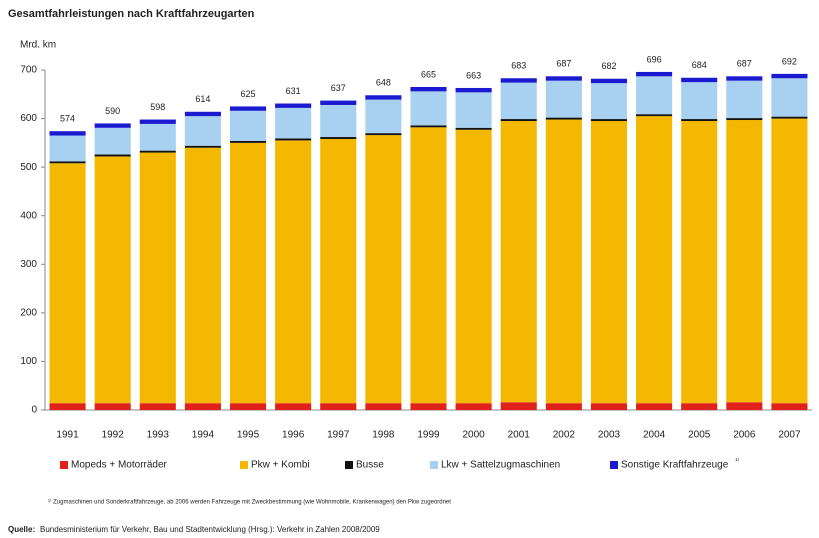 The width and height of the screenshot is (819, 538). I want to click on x-tick-label: 1994, so click(203, 435).